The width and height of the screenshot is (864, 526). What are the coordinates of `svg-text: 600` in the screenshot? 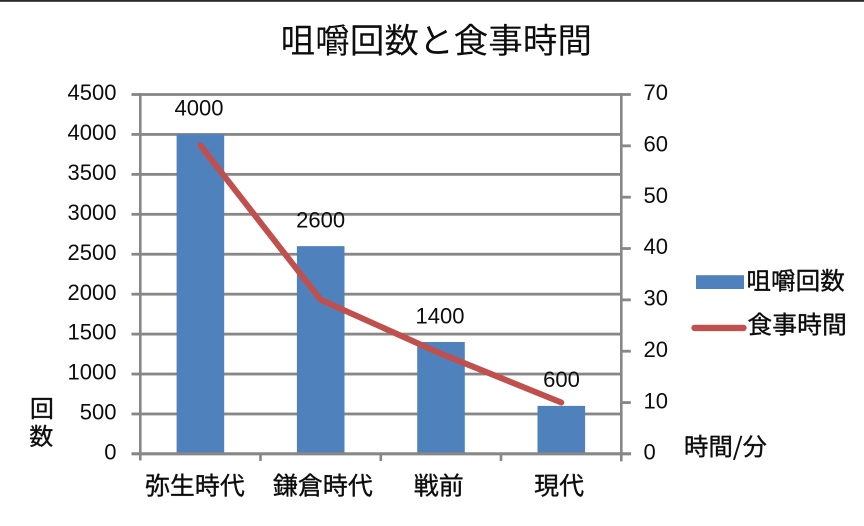 It's located at (561, 379).